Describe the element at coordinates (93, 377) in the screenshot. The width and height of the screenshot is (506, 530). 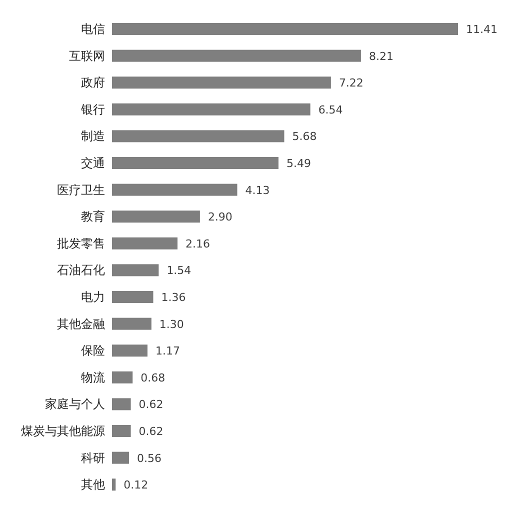
I see `y-tick-label: 物流` at that location.